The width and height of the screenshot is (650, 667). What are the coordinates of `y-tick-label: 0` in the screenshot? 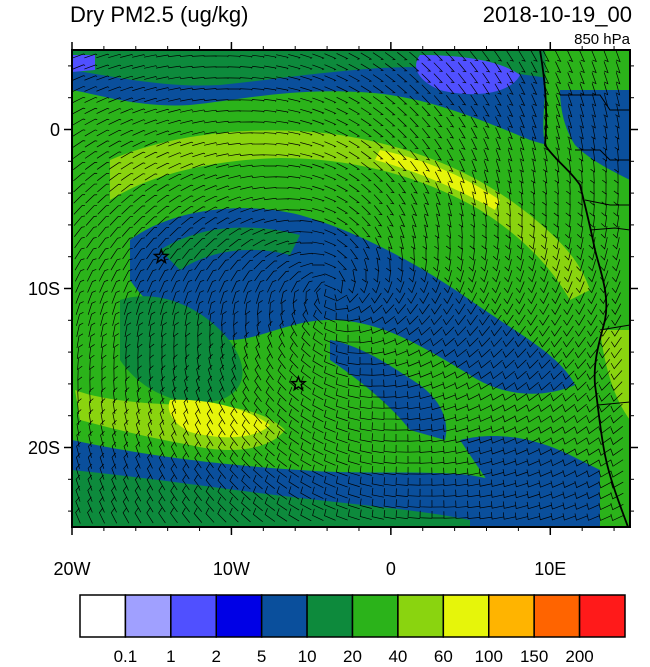 It's located at (54, 129).